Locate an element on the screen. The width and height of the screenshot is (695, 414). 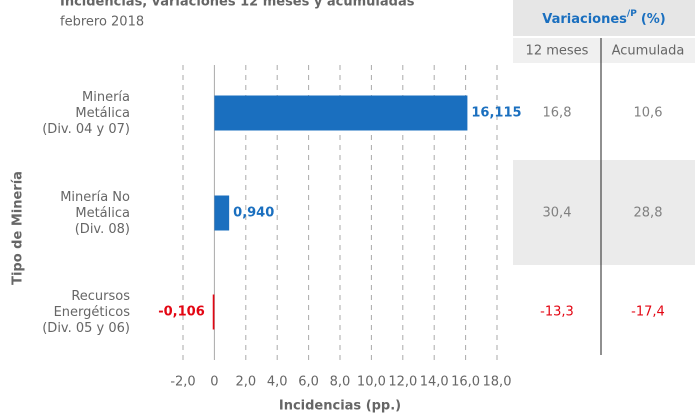
x-tick-label: 10,0 is located at coordinates (371, 382).